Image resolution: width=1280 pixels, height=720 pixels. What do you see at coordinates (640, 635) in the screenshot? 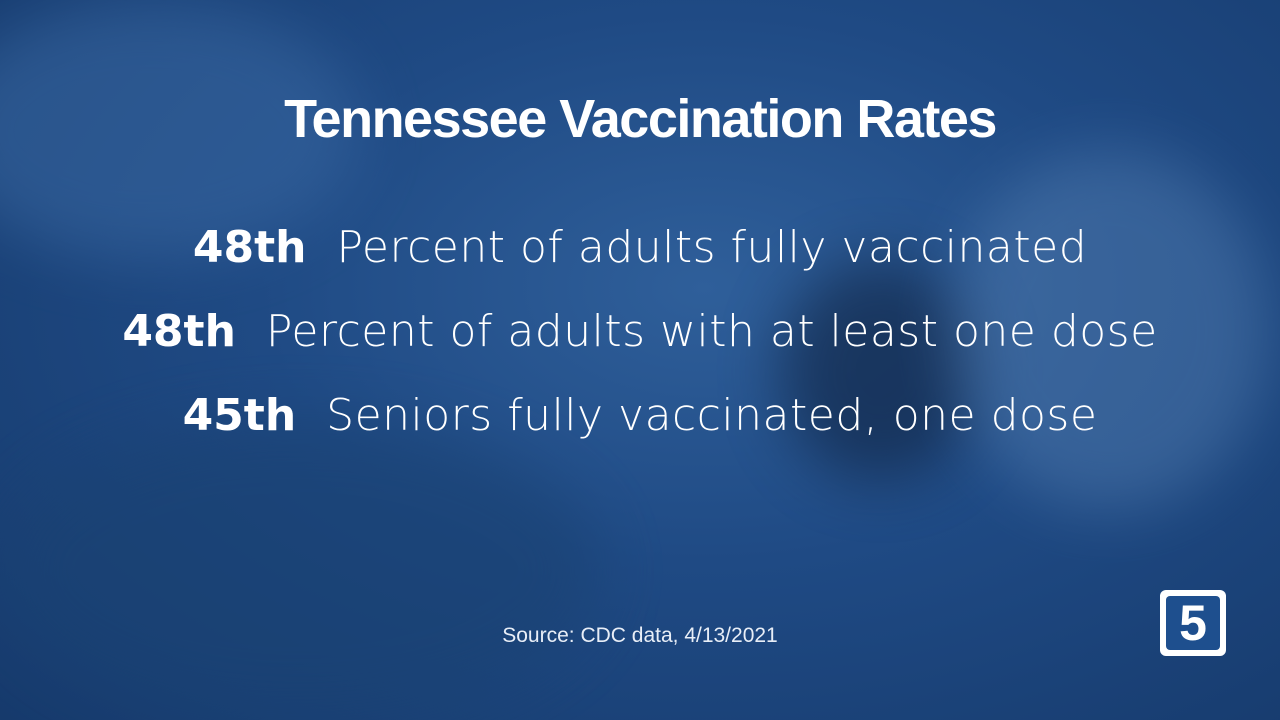
I see `source: Source: CDC data, 4/13/2021` at bounding box center [640, 635].